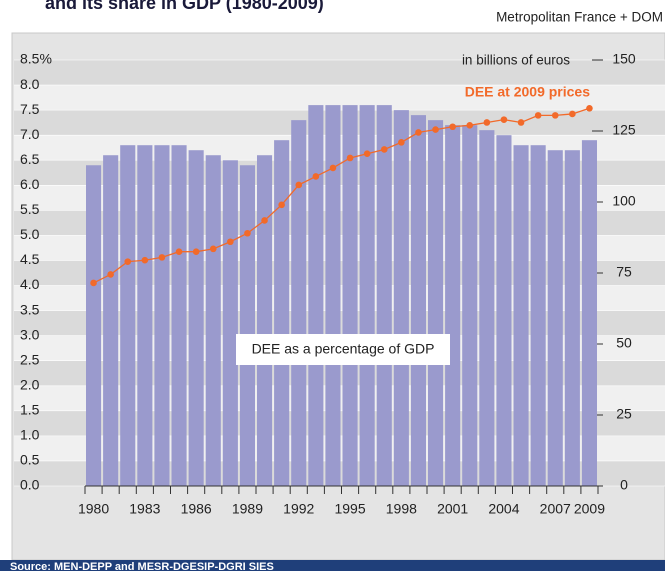  Describe the element at coordinates (30, 234) in the screenshot. I see `y-tick-label: 5.0` at that location.